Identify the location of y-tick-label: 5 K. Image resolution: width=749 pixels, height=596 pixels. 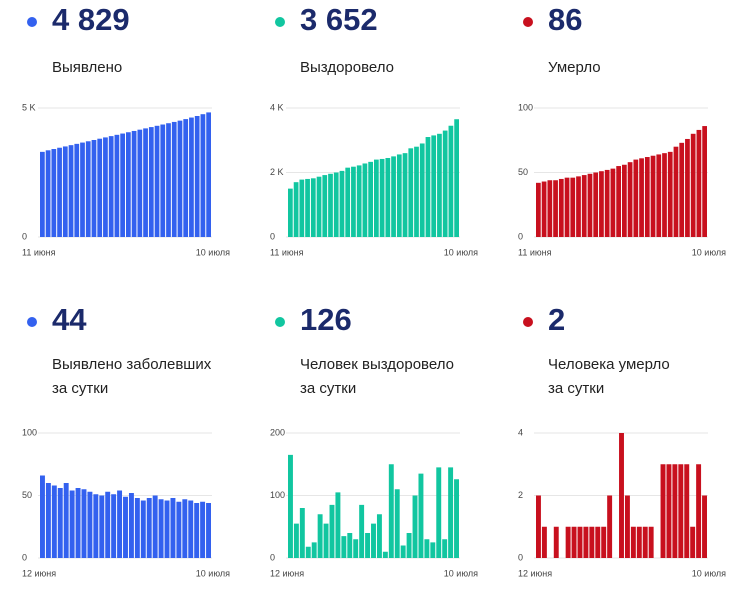
(29, 107).